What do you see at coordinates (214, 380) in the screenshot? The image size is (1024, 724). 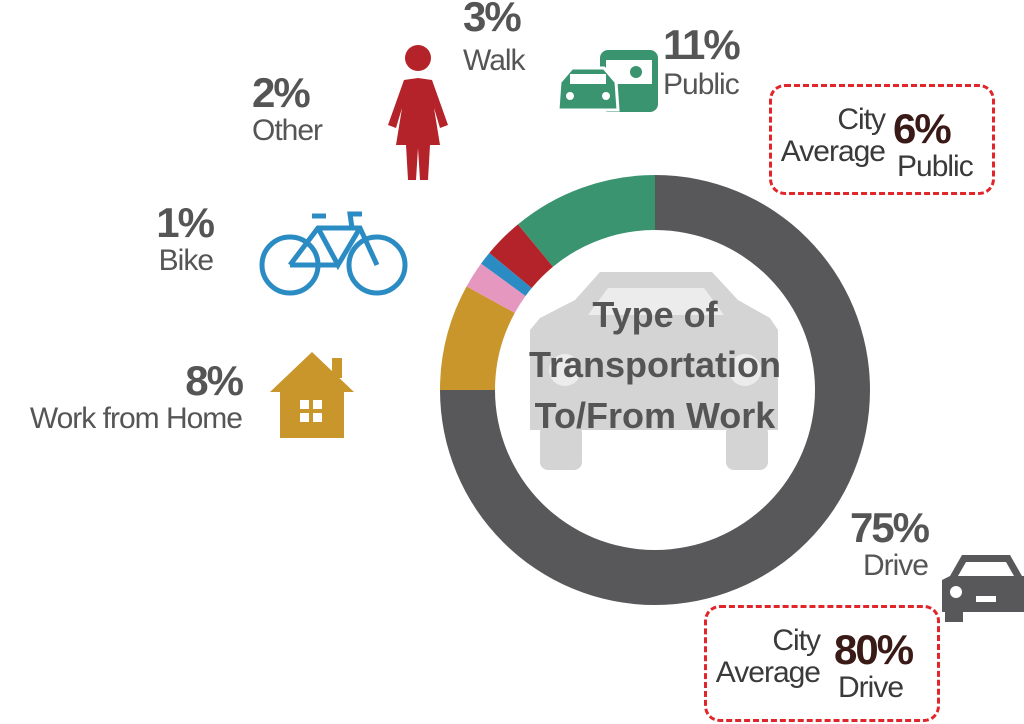 I see `value-label: 8%` at bounding box center [214, 380].